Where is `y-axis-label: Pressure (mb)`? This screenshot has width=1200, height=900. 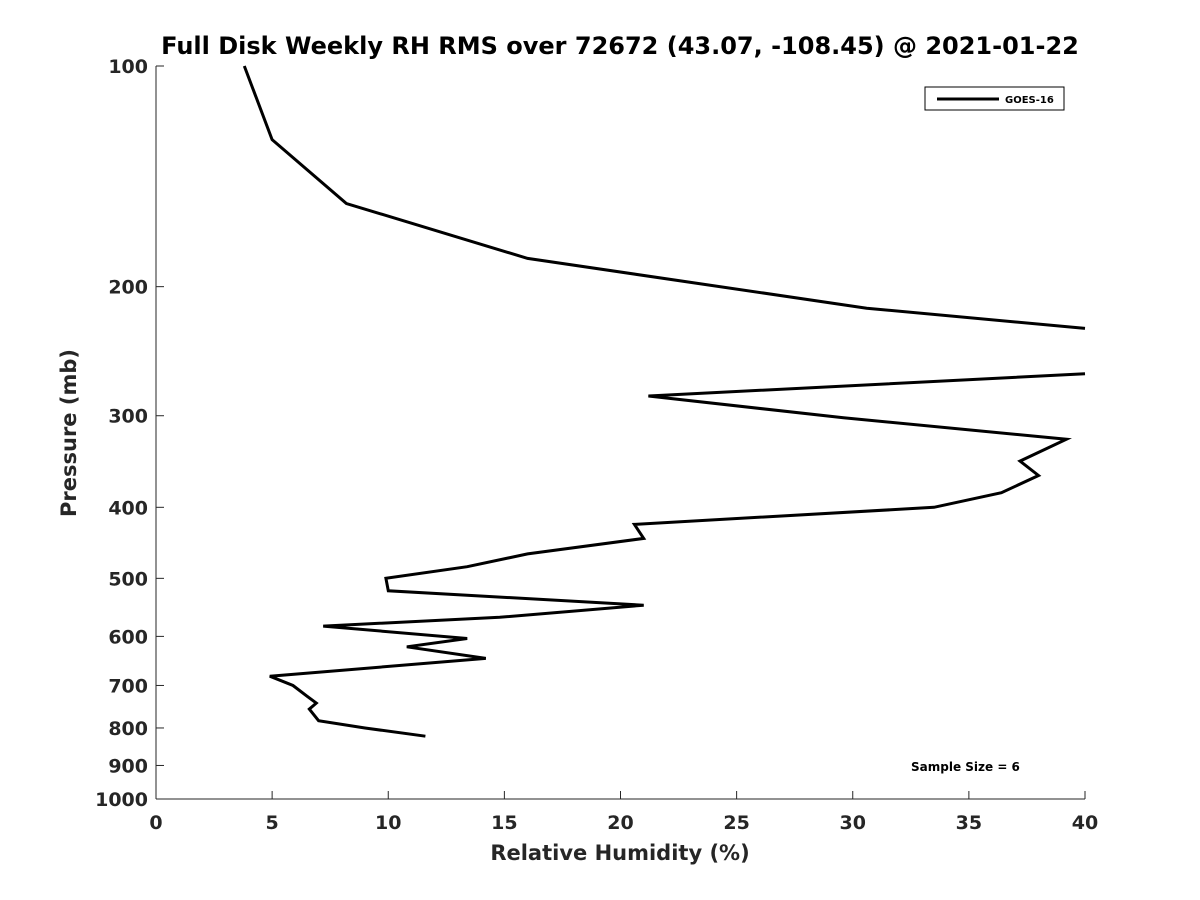 y-axis-label: Pressure (mb) is located at coordinates (69, 433).